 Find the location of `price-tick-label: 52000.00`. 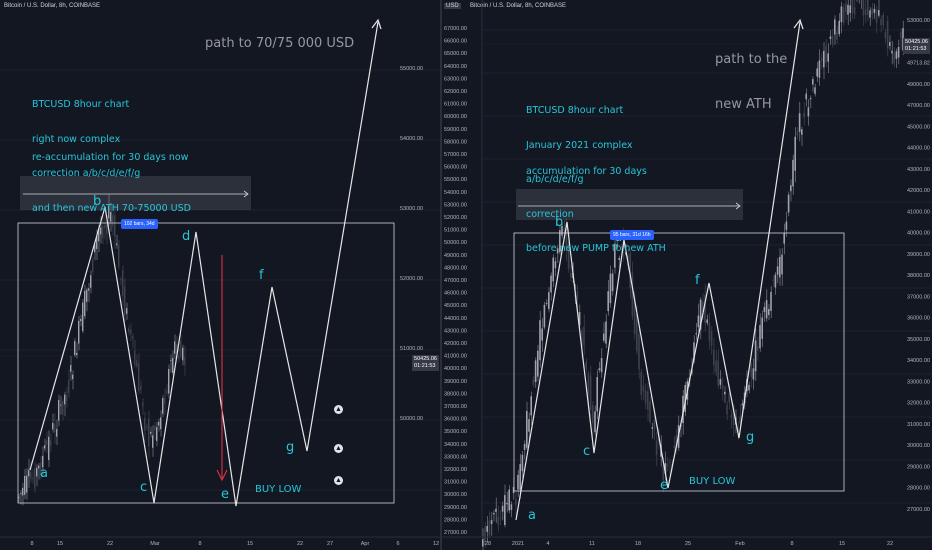

price-tick-label: 52000.00 is located at coordinates (411, 279).